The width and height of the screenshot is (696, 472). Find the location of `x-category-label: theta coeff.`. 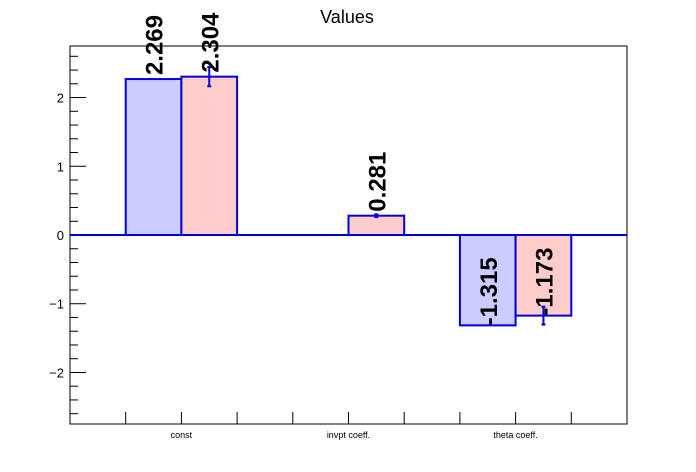

x-category-label: theta coeff. is located at coordinates (515, 435).